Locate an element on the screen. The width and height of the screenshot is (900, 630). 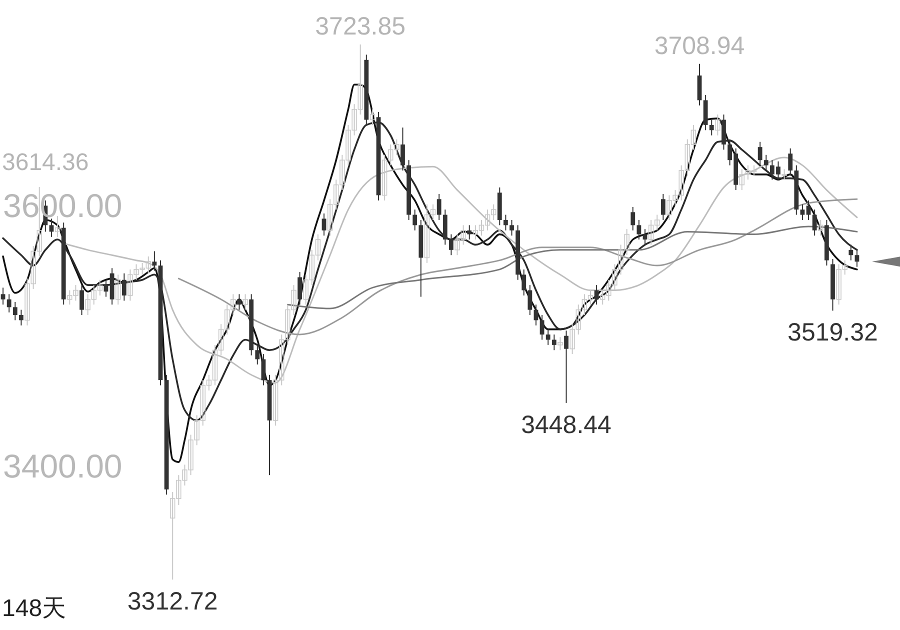
annotation: 3448.44 is located at coordinates (566, 424).